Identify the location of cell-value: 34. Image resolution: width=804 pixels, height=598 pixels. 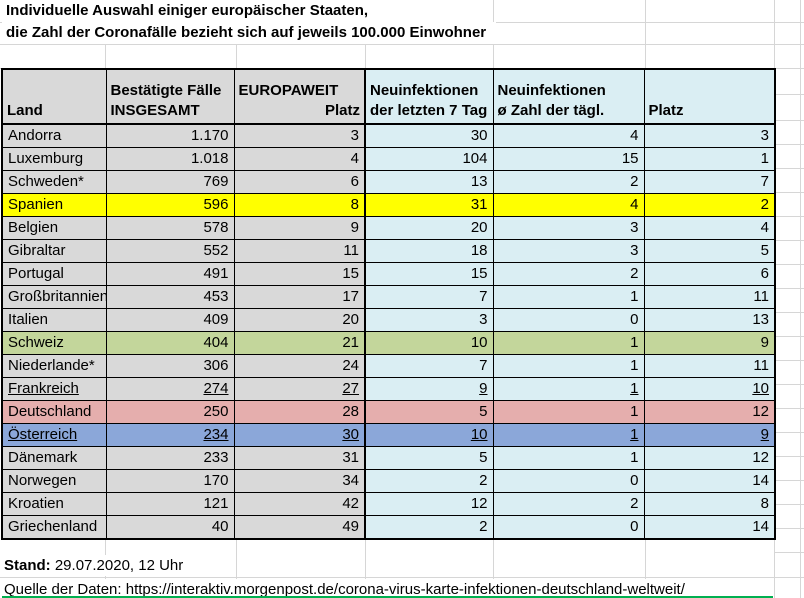
(299, 481).